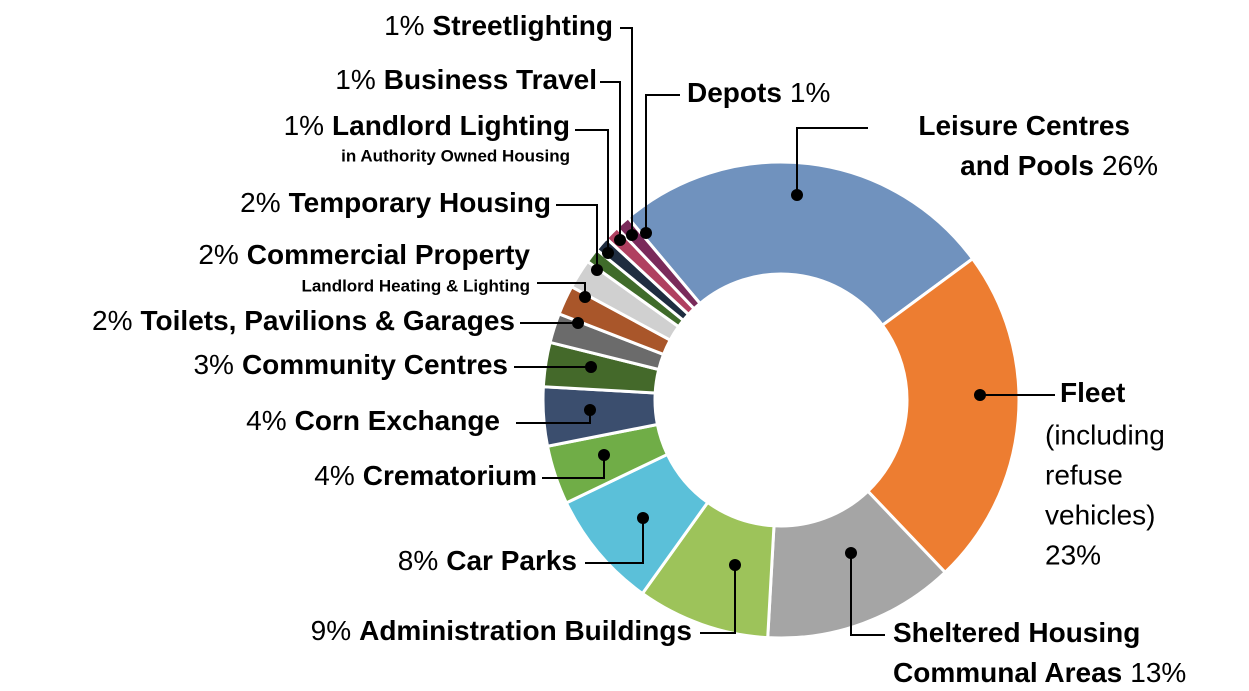 The height and width of the screenshot is (691, 1249). Describe the element at coordinates (1073, 554) in the screenshot. I see `value-label: 23%` at that location.